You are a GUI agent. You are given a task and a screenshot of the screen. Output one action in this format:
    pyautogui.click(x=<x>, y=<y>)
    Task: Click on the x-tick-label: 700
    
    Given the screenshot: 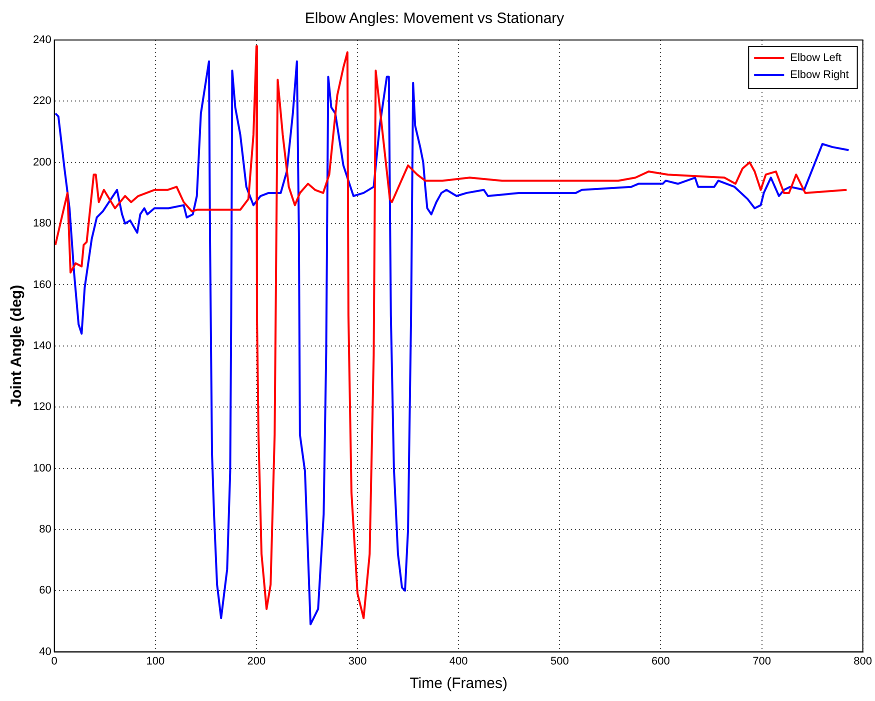 What is the action you would take?
    pyautogui.click(x=761, y=661)
    